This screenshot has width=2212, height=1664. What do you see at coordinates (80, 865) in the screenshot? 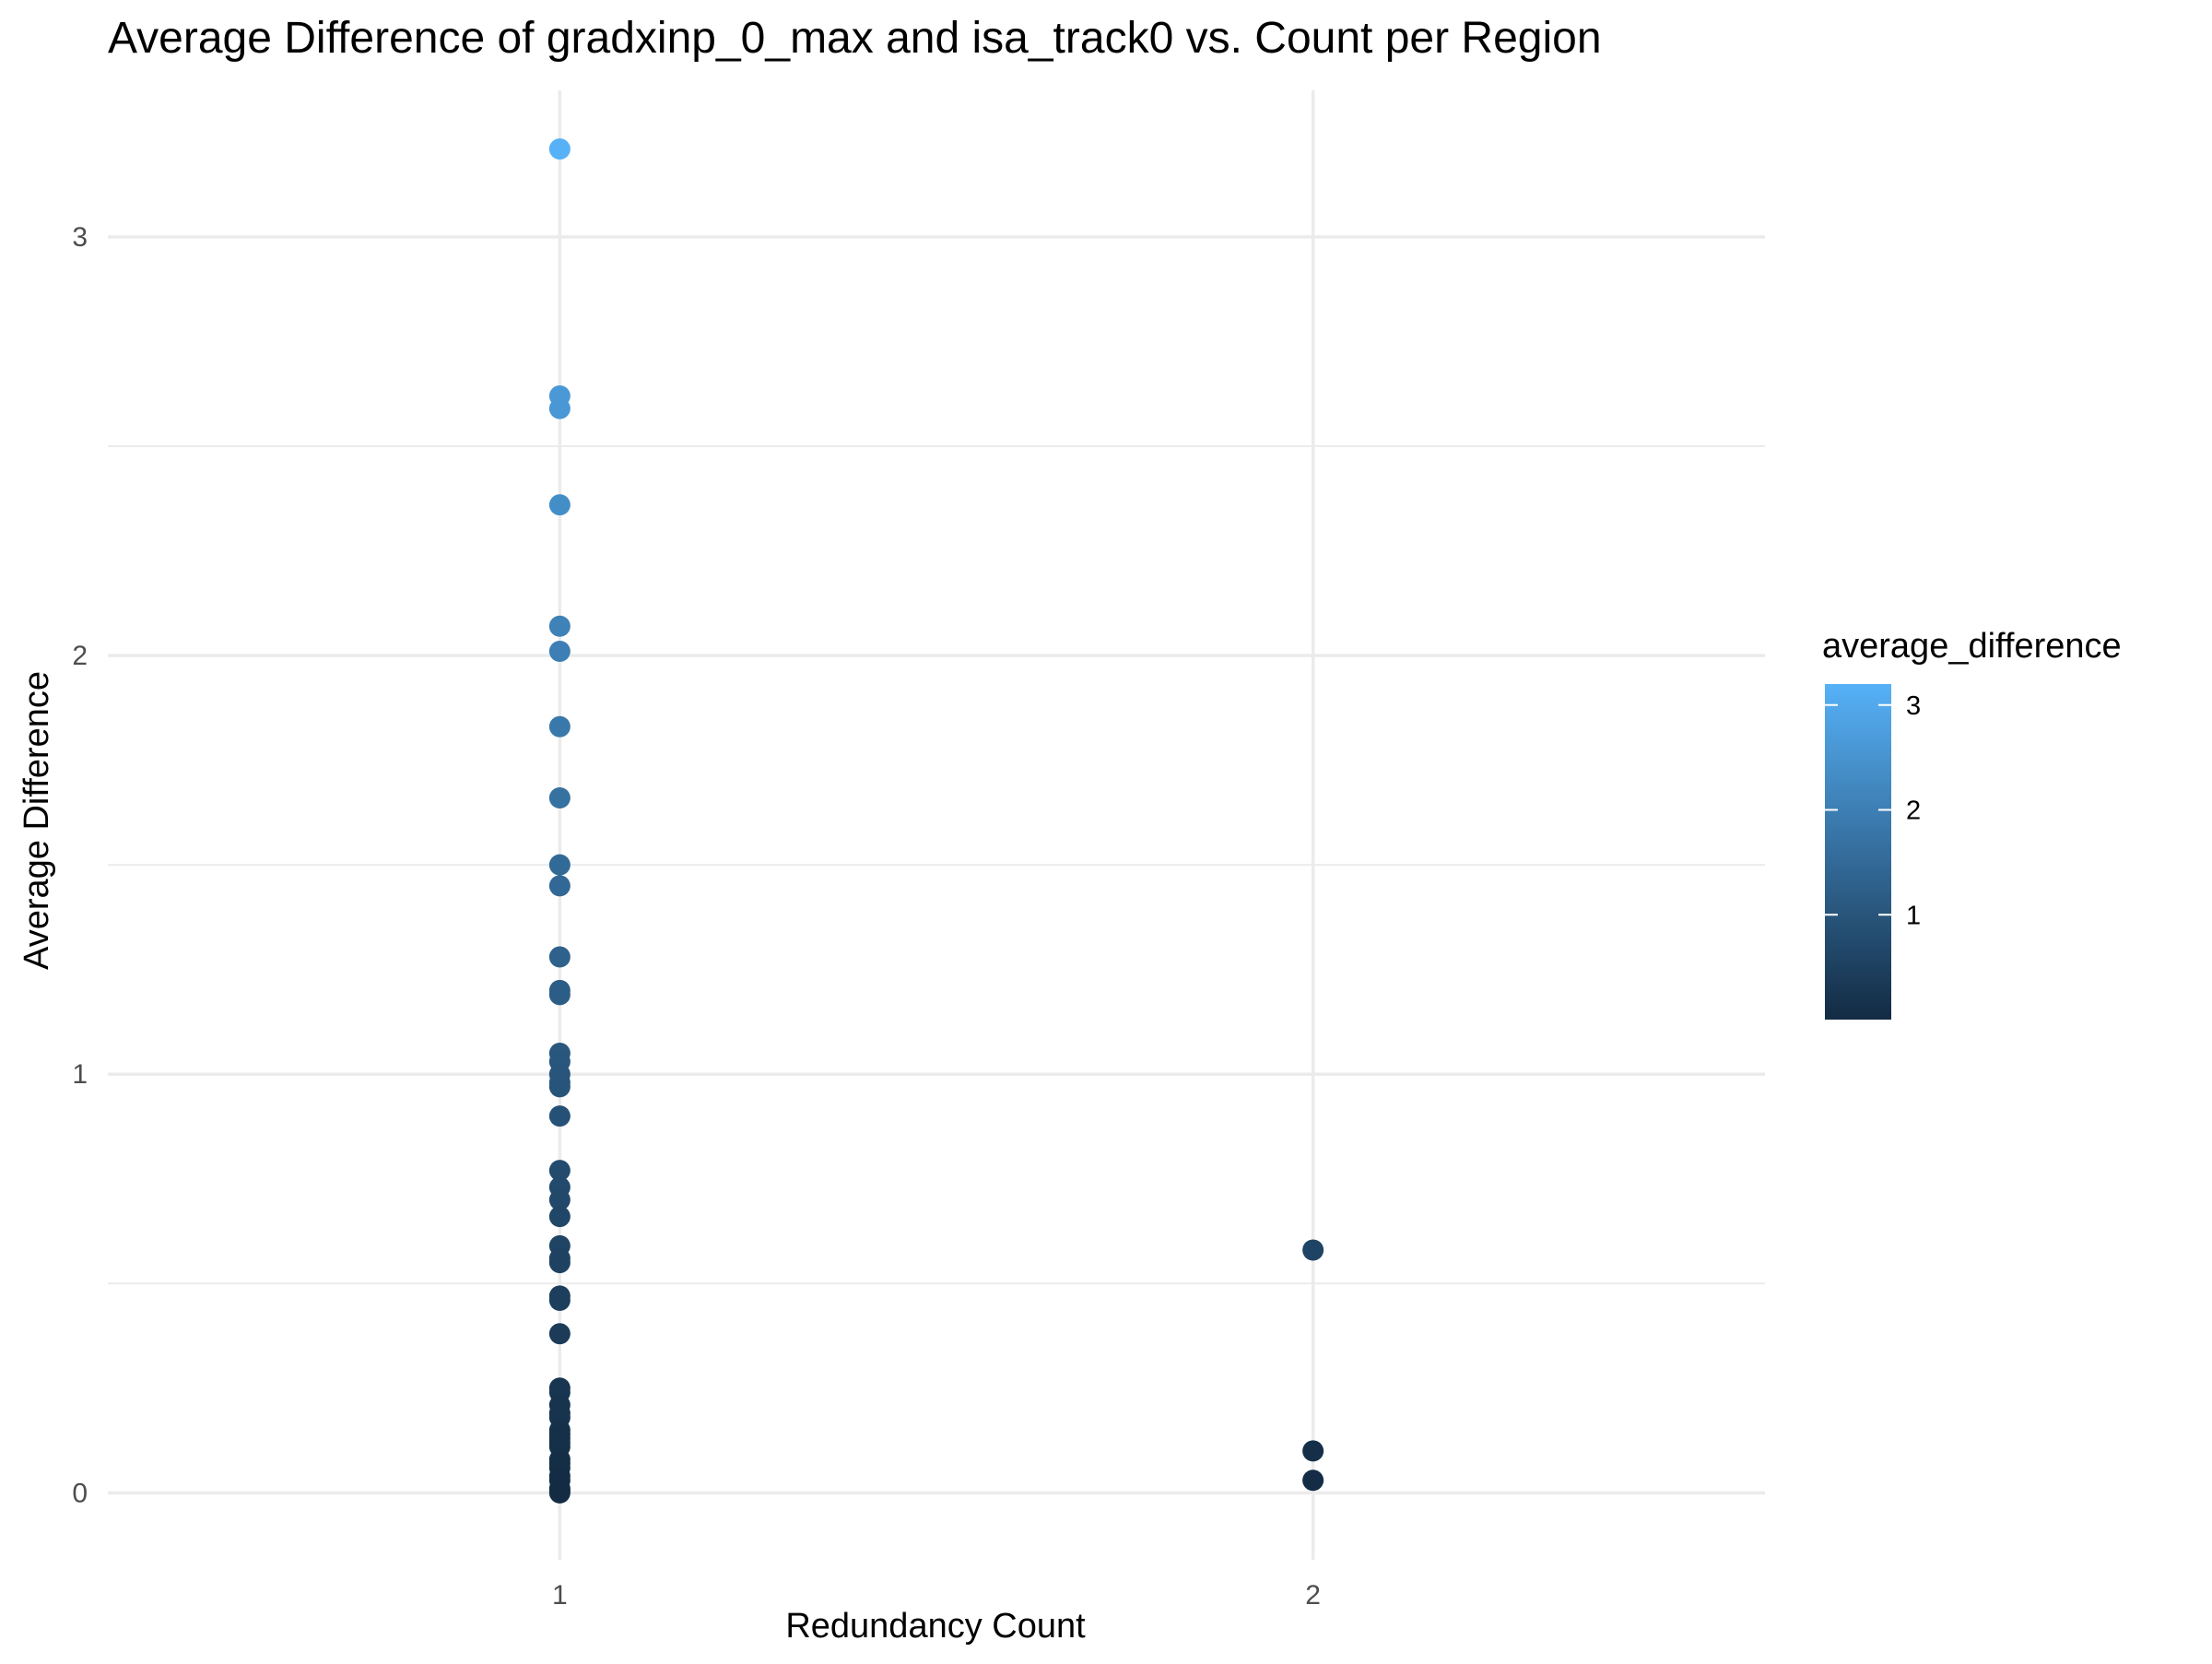
I see `y-tick-labels: 0 1 2 3` at bounding box center [80, 865].